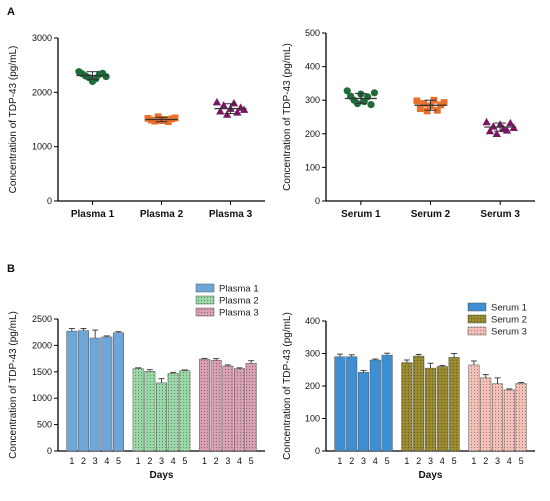 Image resolution: width=550 pixels, height=501 pixels. I want to click on y-tick-label: 2000, so click(42, 92).